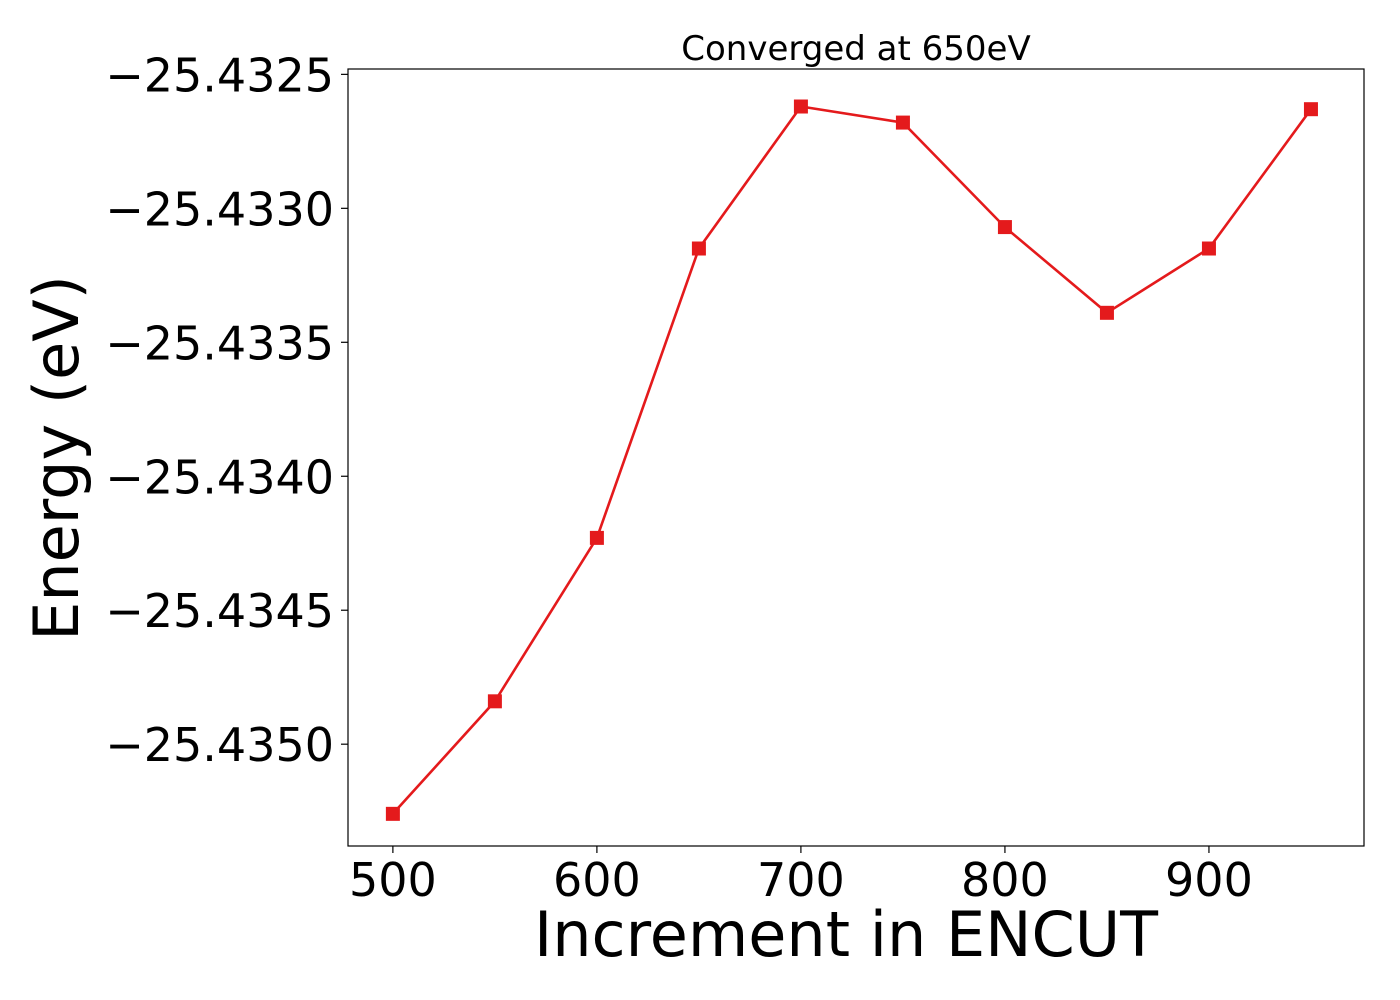 Image resolution: width=1400 pixels, height=1000 pixels. Describe the element at coordinates (219, 477) in the screenshot. I see `y-tick-label: −25.4340` at that location.